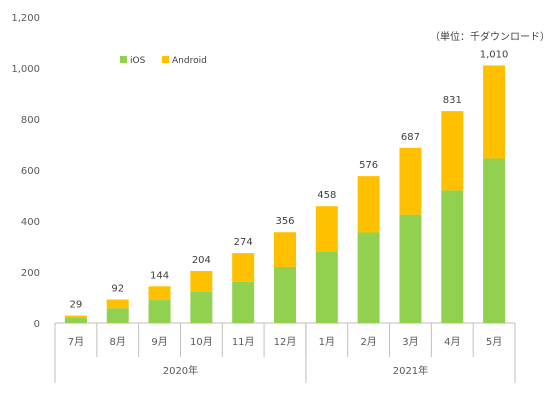 This screenshot has height=404, width=560. Describe the element at coordinates (138, 61) in the screenshot. I see `legend-label: iOS` at that location.